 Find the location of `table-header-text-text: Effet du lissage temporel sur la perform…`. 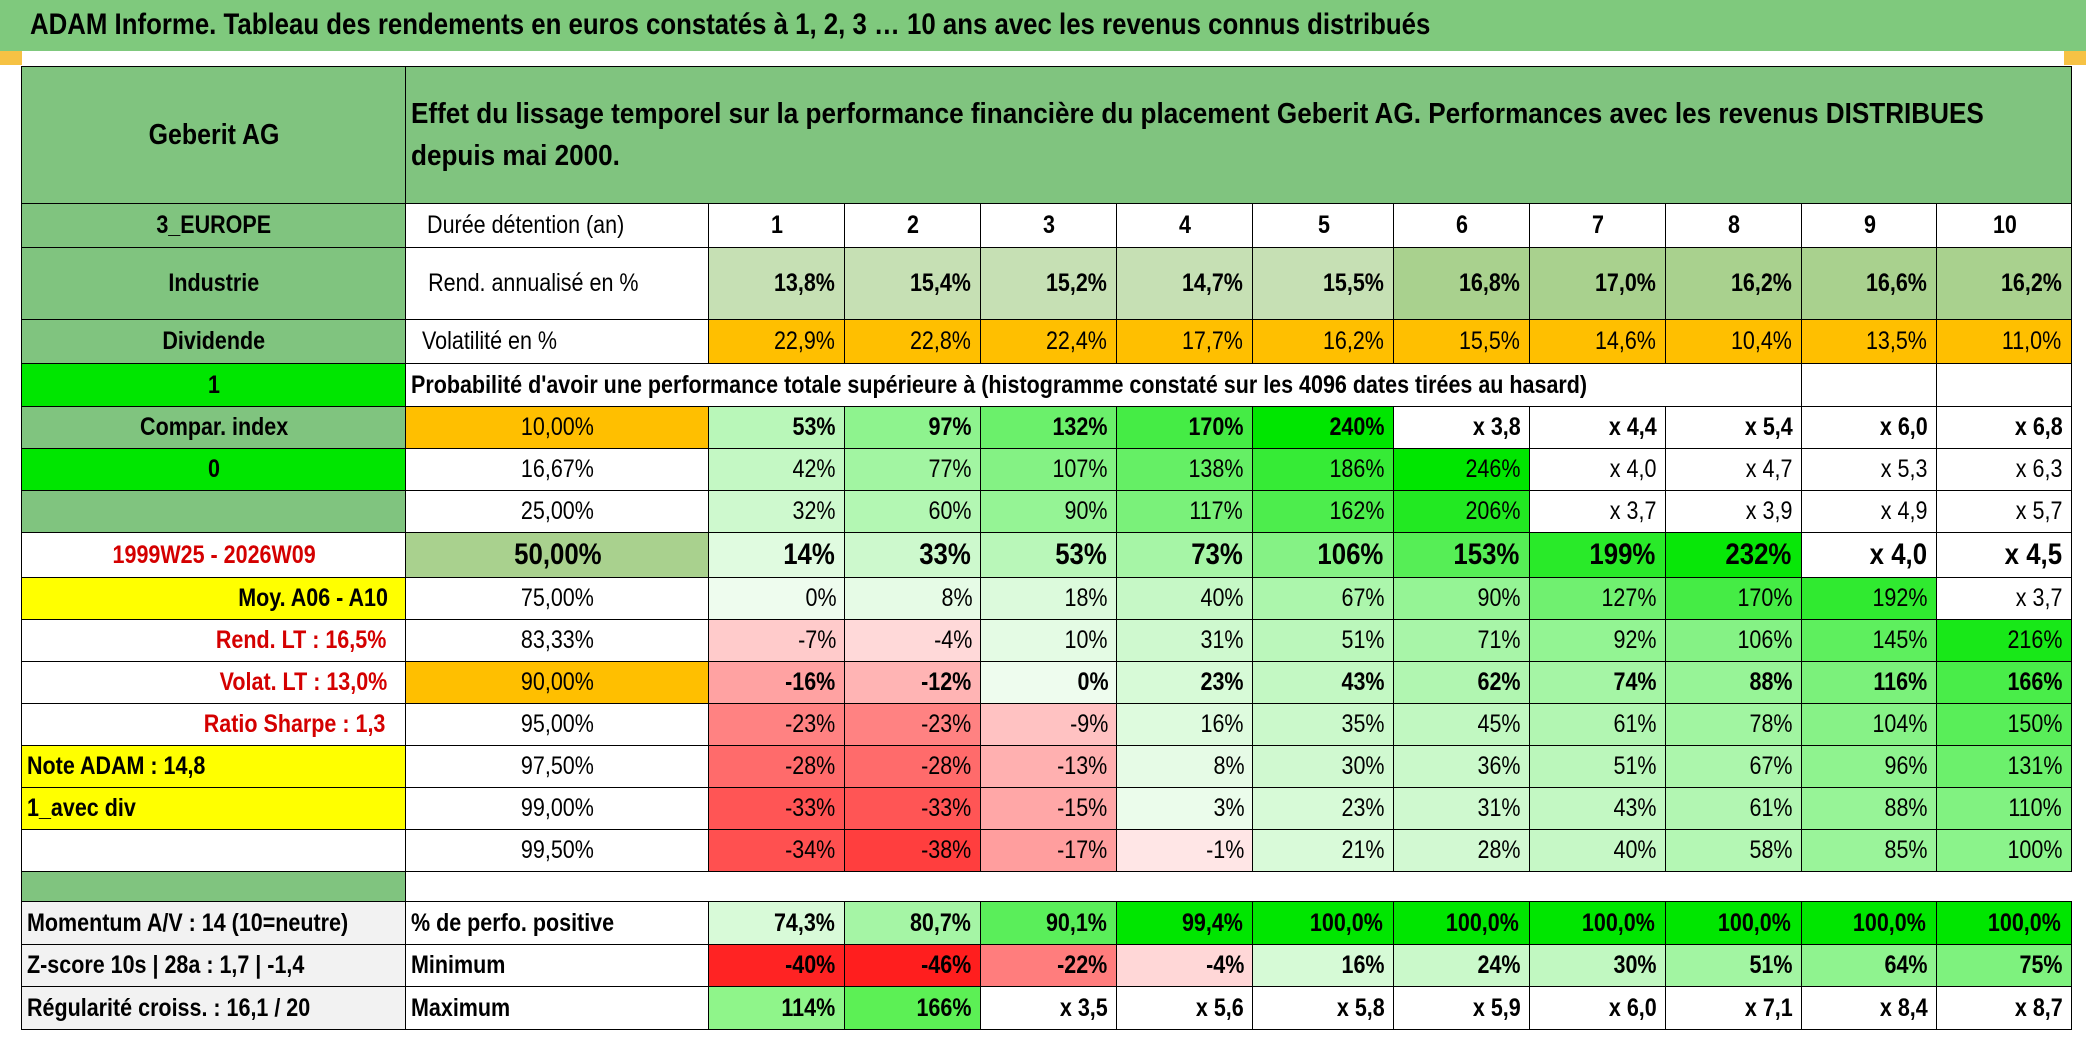

table-header-text-text: Effet du lissage temporel sur la perform… is located at coordinates (1198, 134).